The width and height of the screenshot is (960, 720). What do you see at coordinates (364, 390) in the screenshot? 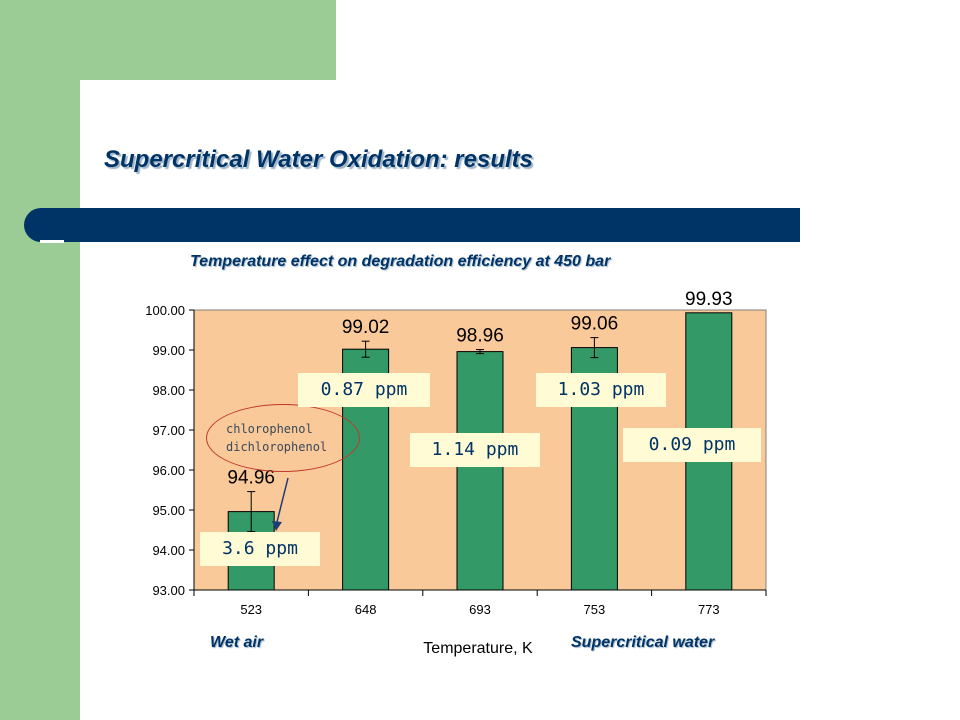
I see `ppm-callout-648: 0.87 ppm` at bounding box center [364, 390].